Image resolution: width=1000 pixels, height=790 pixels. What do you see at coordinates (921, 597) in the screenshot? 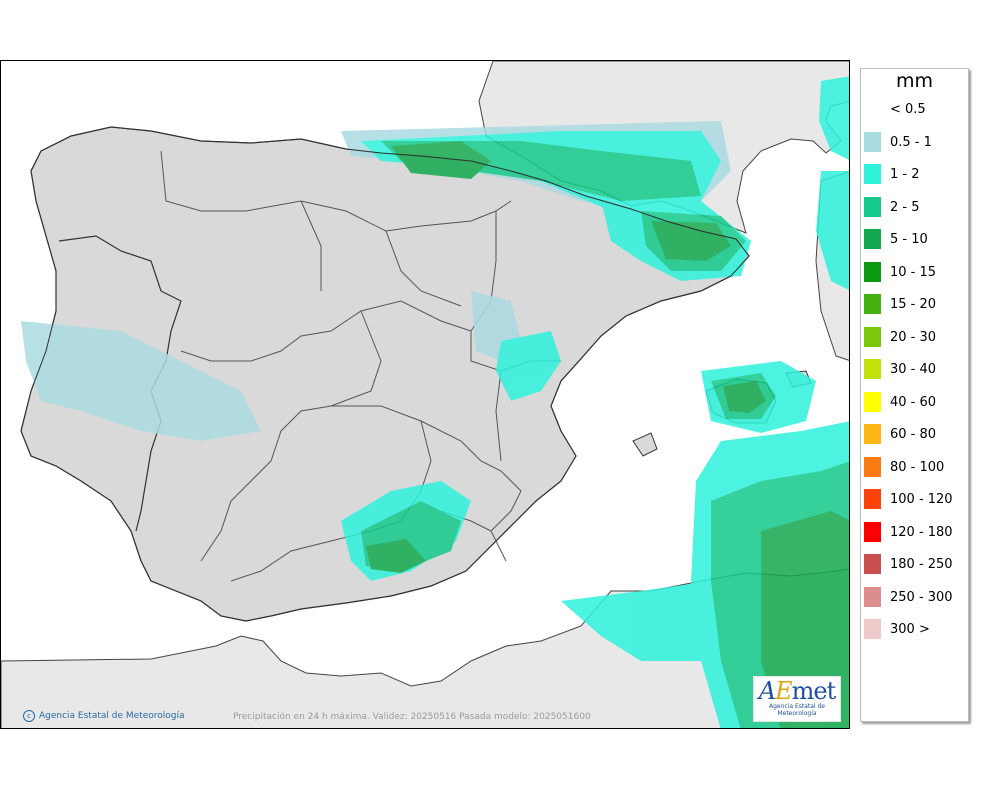
I see `legend-label: 250 - 300` at bounding box center [921, 597].